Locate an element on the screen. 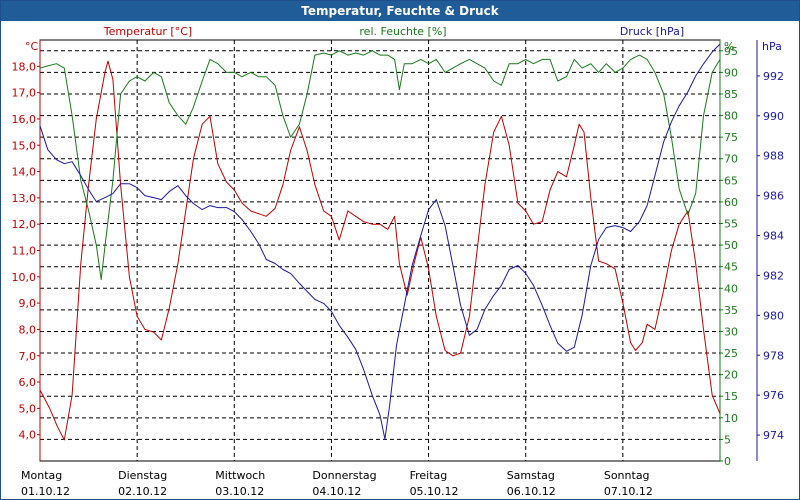  temperature-tick-label: 15,0 is located at coordinates (24, 145).